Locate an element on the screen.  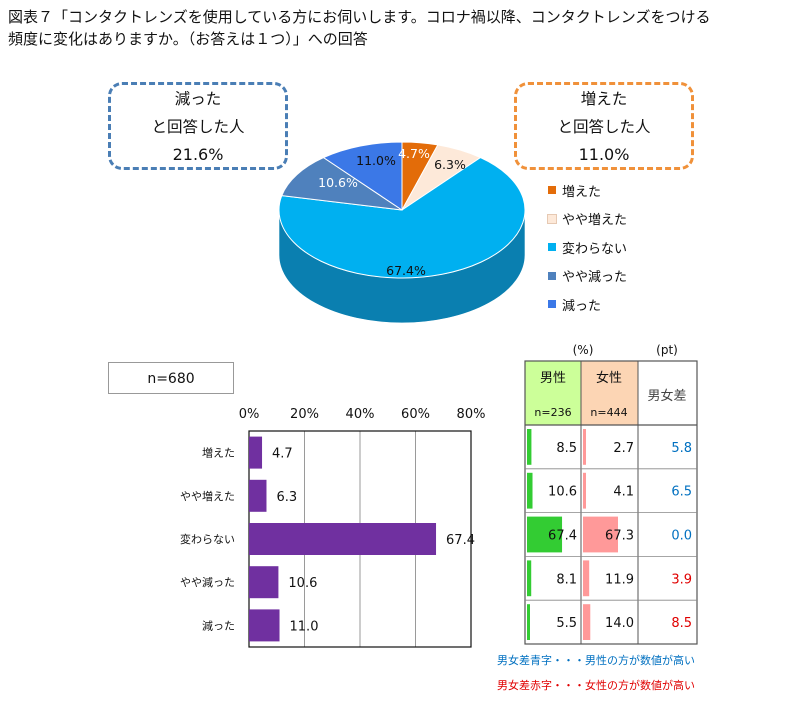
header-diff: 男女差 is located at coordinates (666, 396).